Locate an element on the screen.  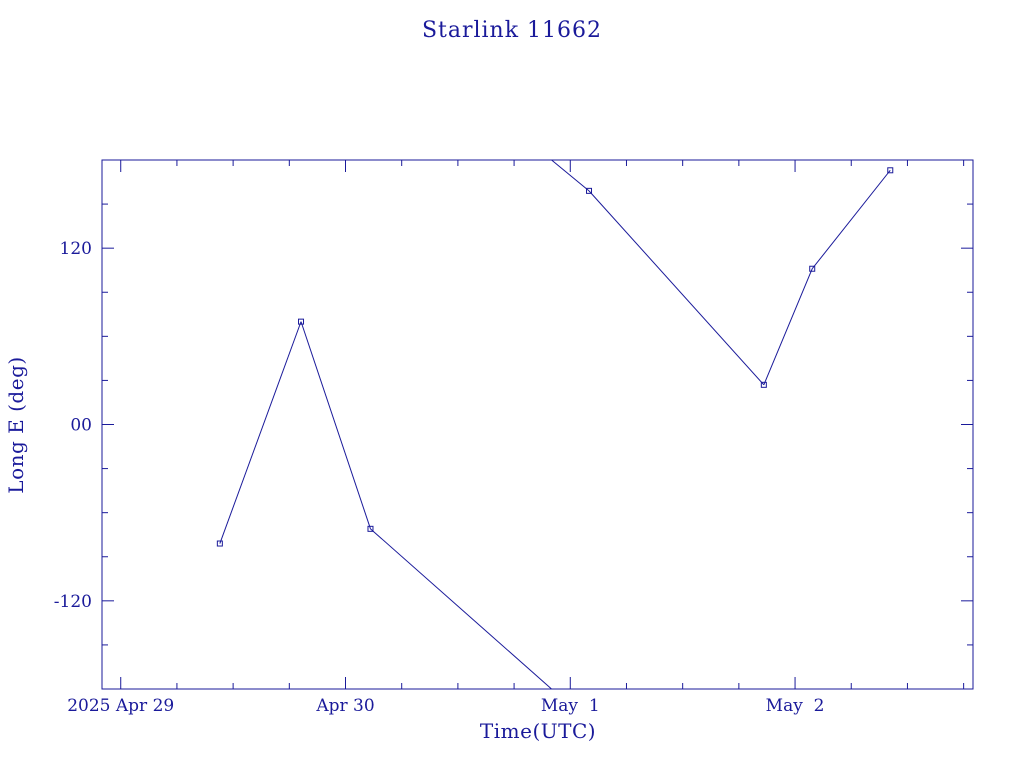
y-tick-label: -120 is located at coordinates (73, 602).